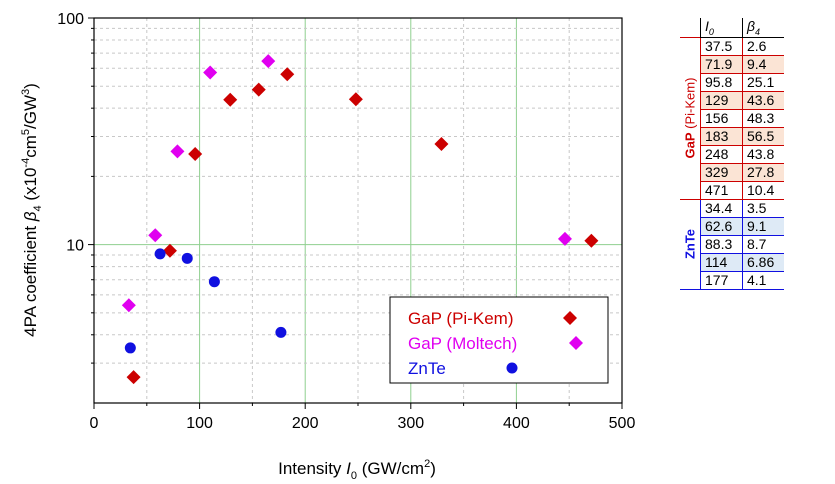 The width and height of the screenshot is (835, 484). I want to click on table-row: 88.3 8.7, so click(732, 244).